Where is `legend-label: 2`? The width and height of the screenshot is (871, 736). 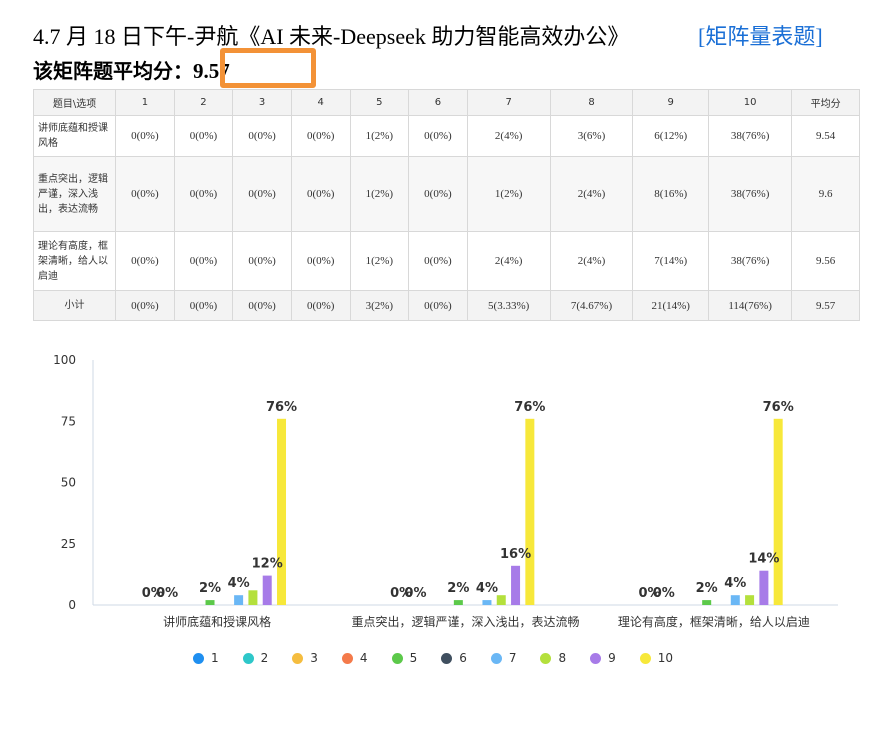
legend-label: 2 is located at coordinates (264, 658).